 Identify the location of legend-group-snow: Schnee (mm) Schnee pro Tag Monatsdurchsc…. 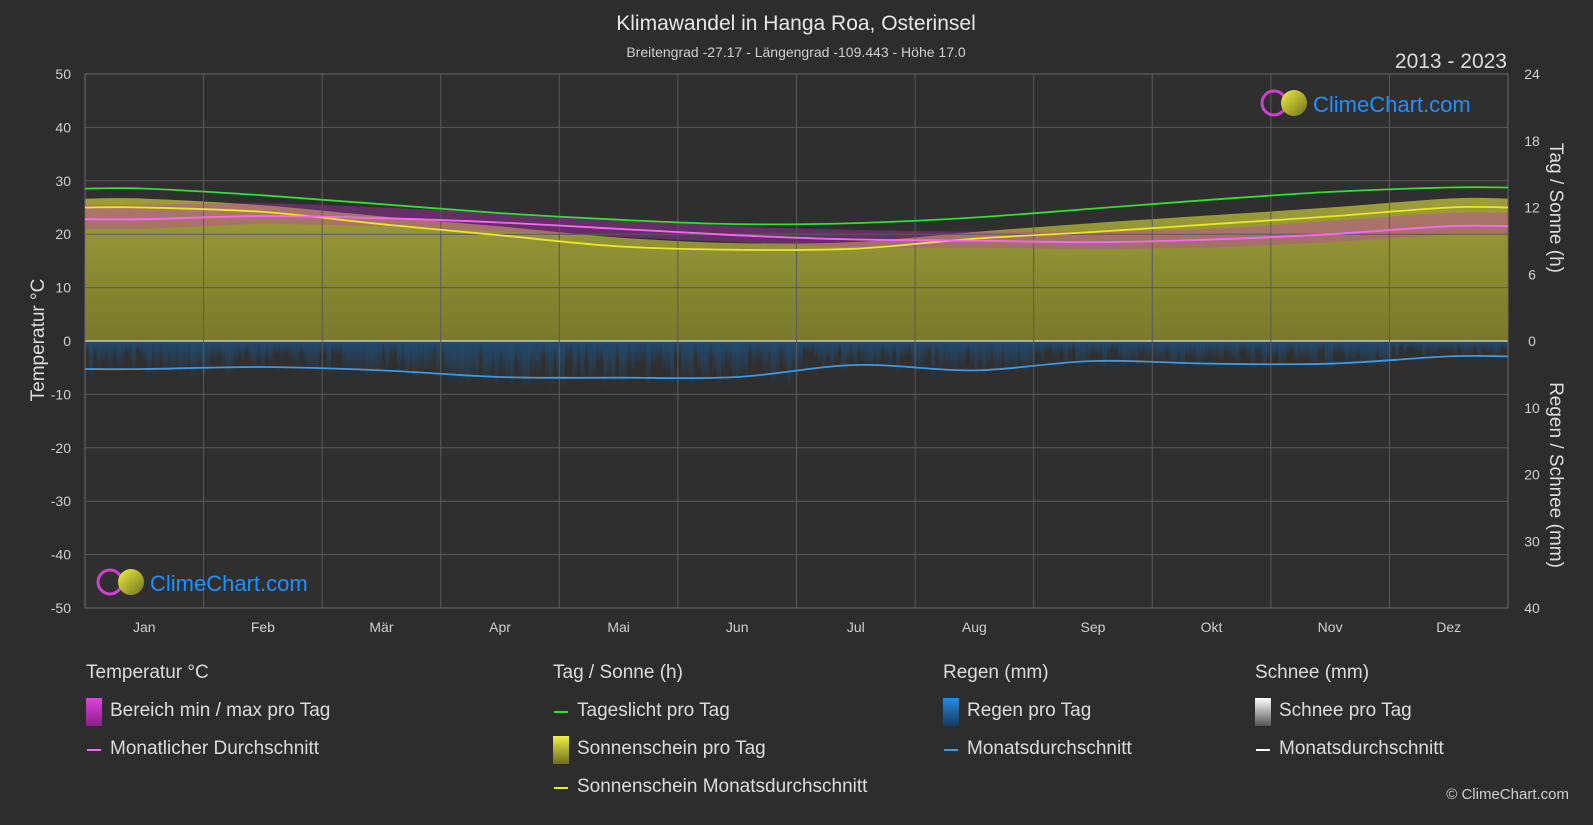
(1349, 717).